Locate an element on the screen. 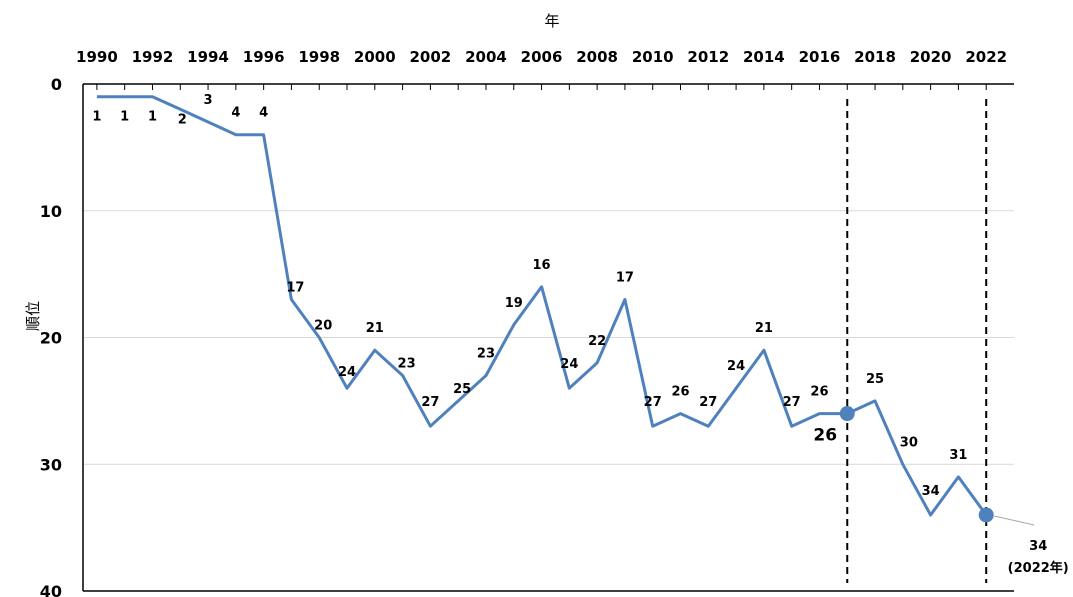 The height and width of the screenshot is (597, 1073). x-tick-label: 2012 is located at coordinates (708, 57).